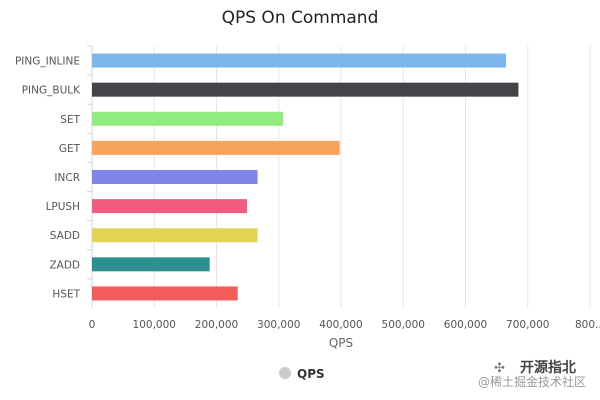  Describe the element at coordinates (188, 118) in the screenshot. I see `bar-set` at that location.